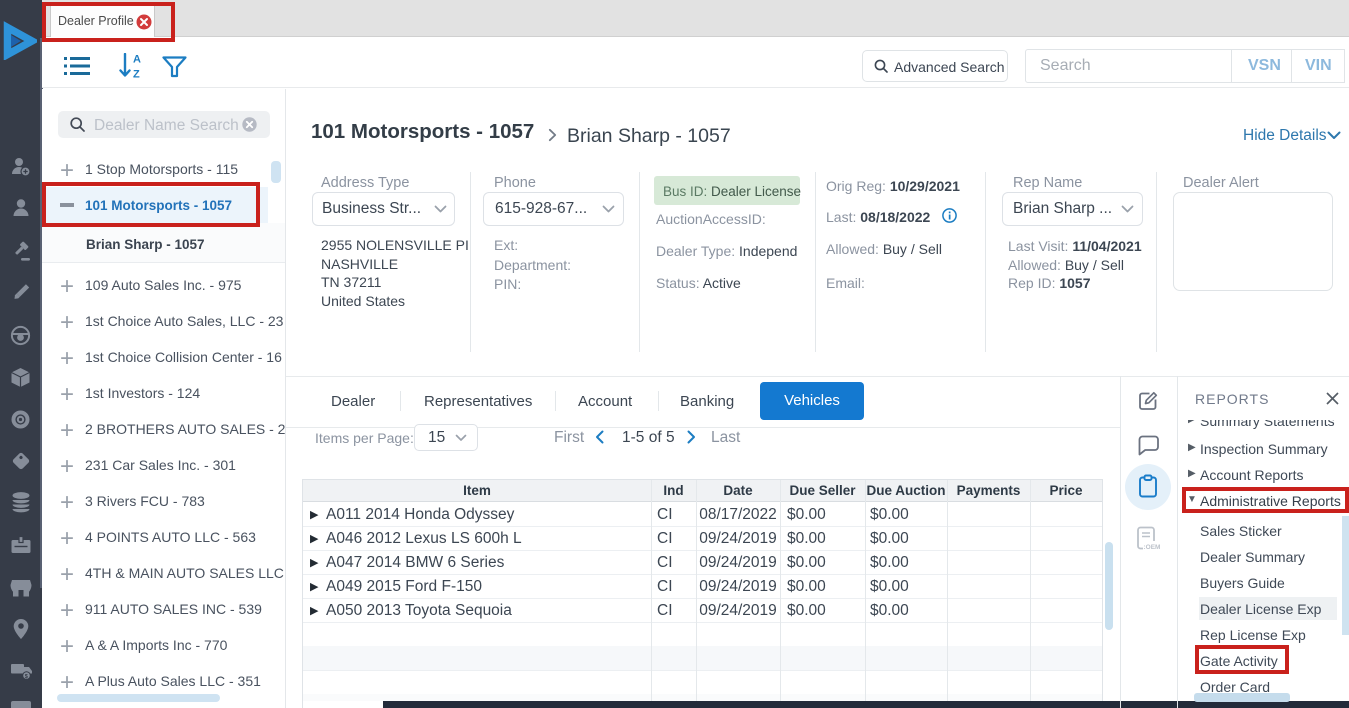 Image resolution: width=1349 pixels, height=708 pixels. I want to click on svg-text: Z, so click(136, 74).